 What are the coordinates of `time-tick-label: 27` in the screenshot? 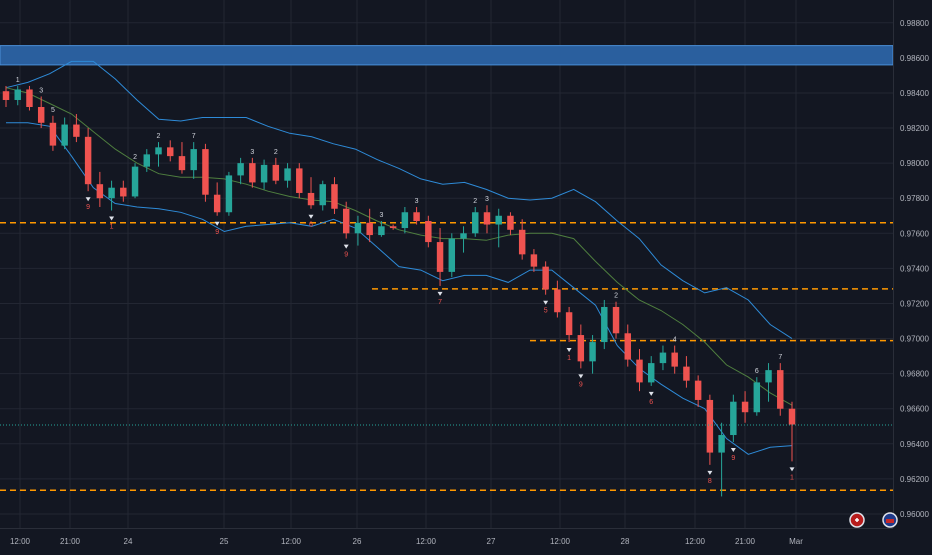 It's located at (491, 541).